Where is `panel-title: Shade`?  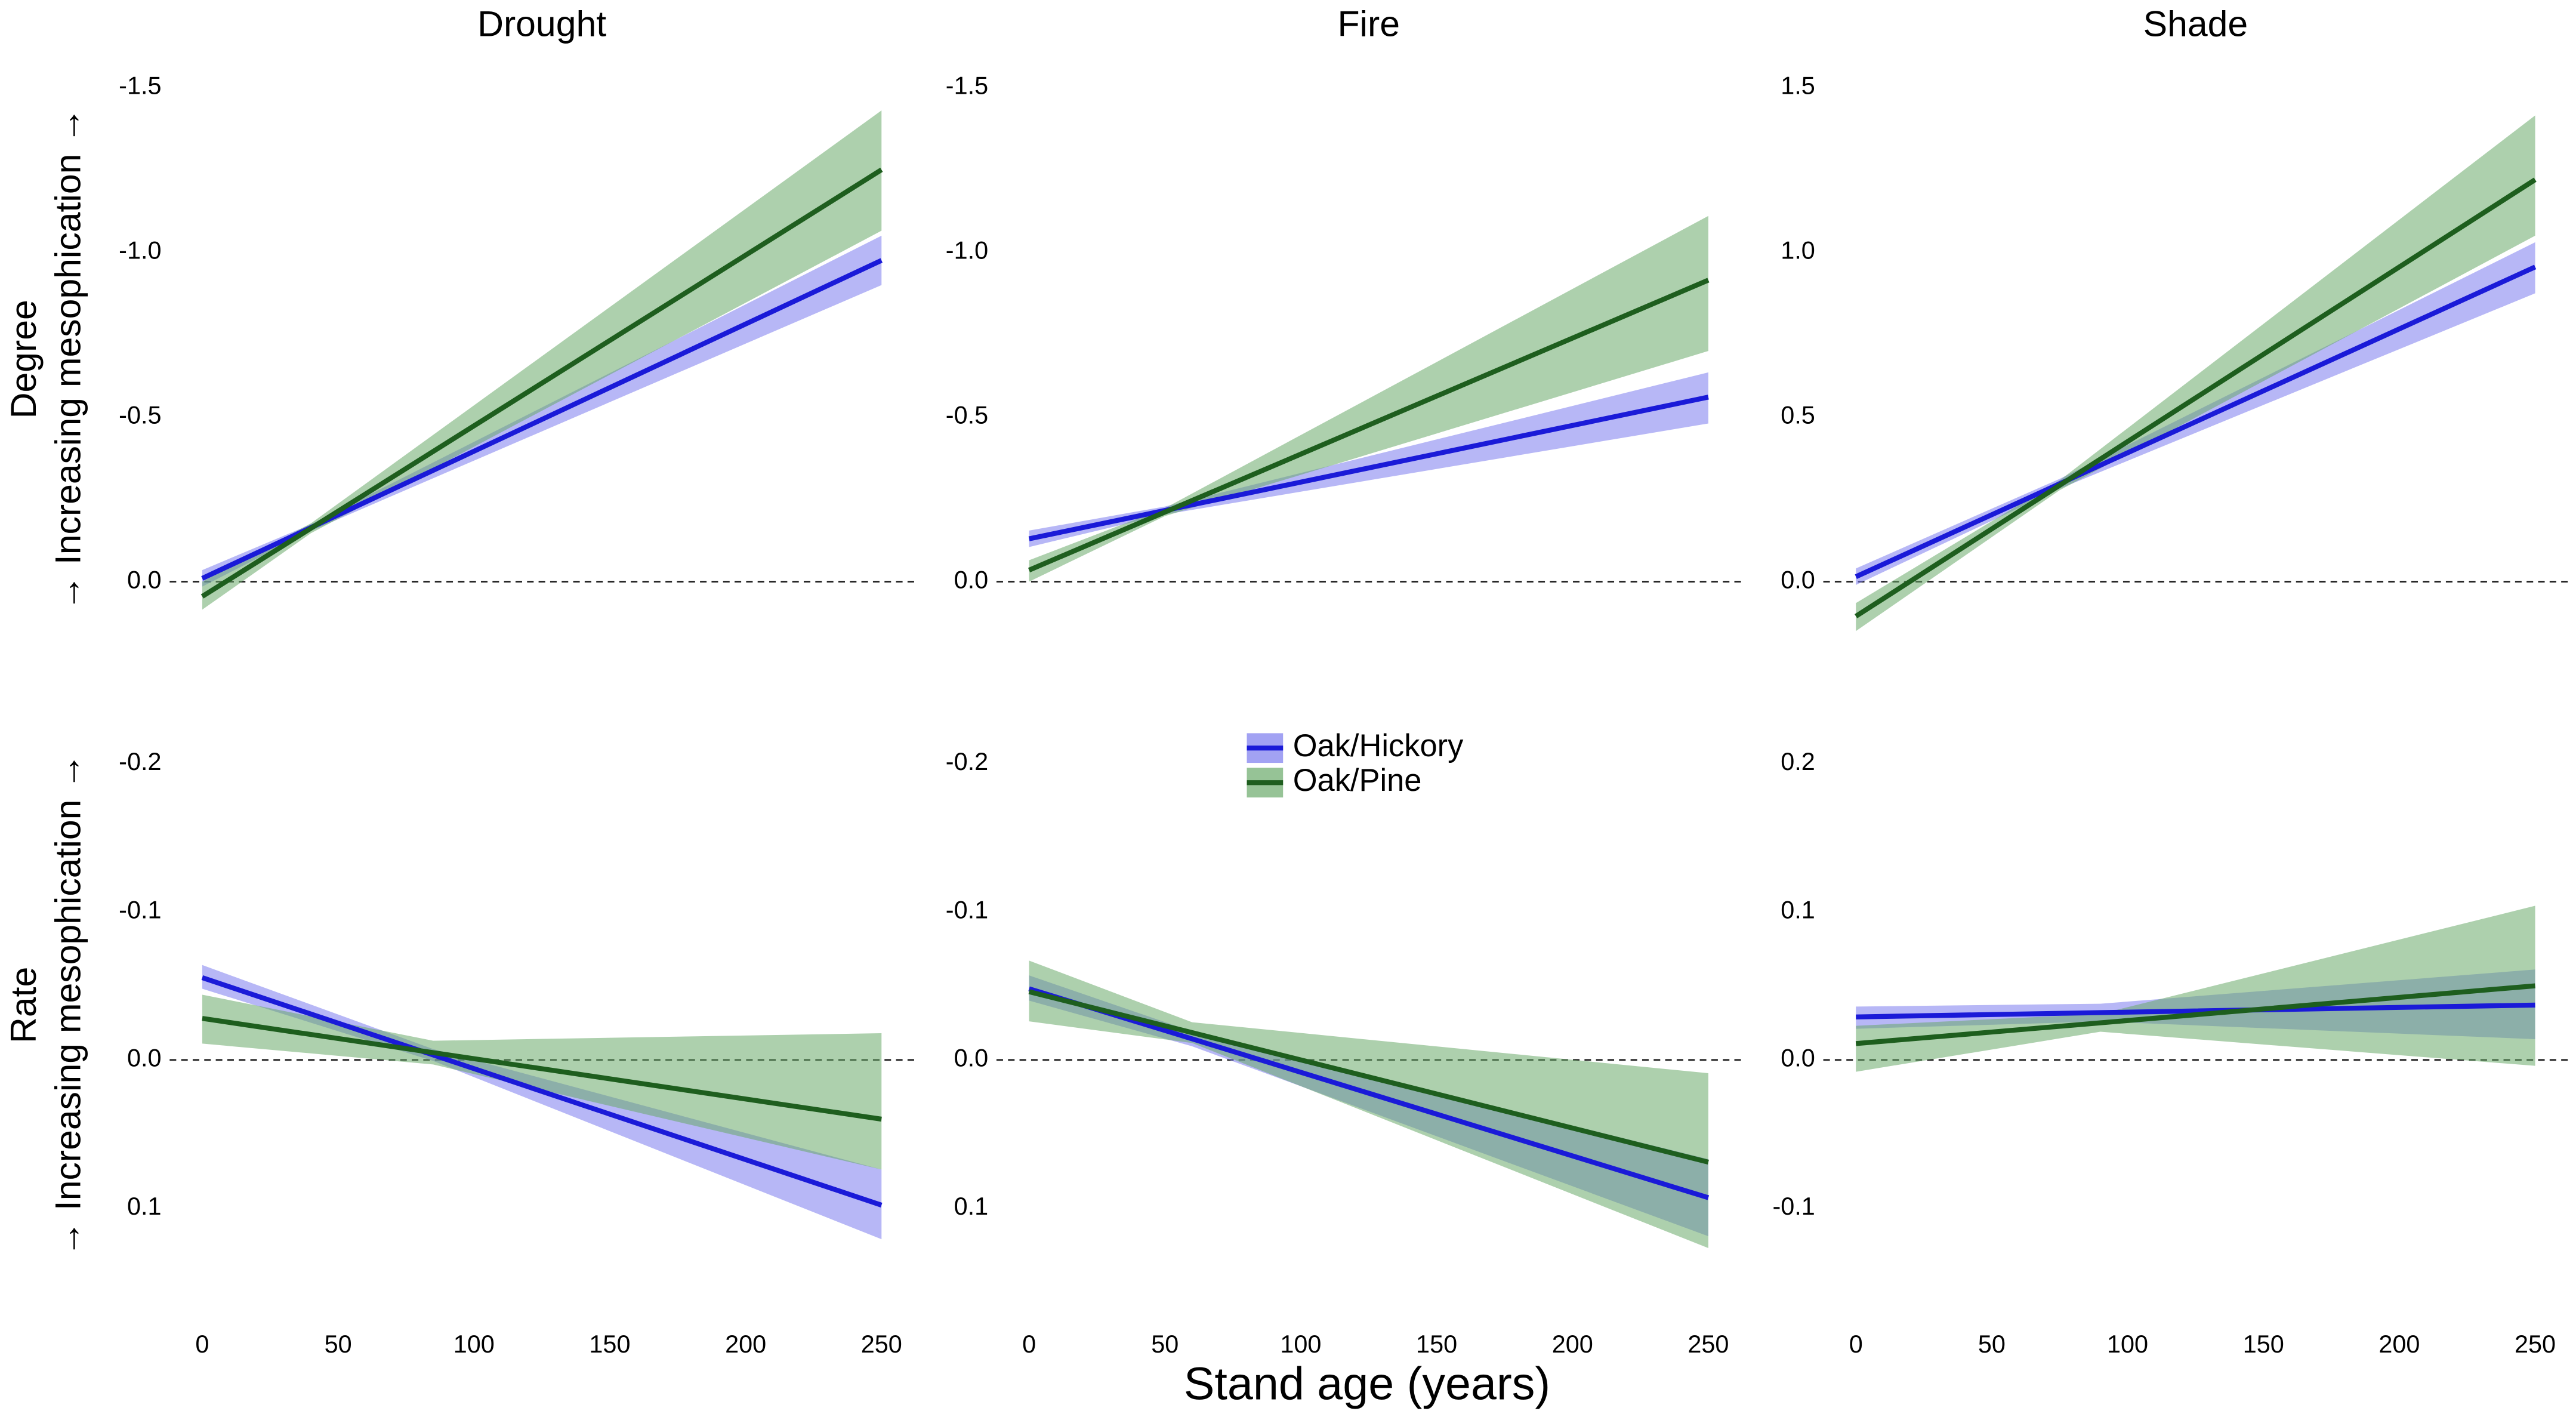
panel-title: Shade is located at coordinates (2195, 23).